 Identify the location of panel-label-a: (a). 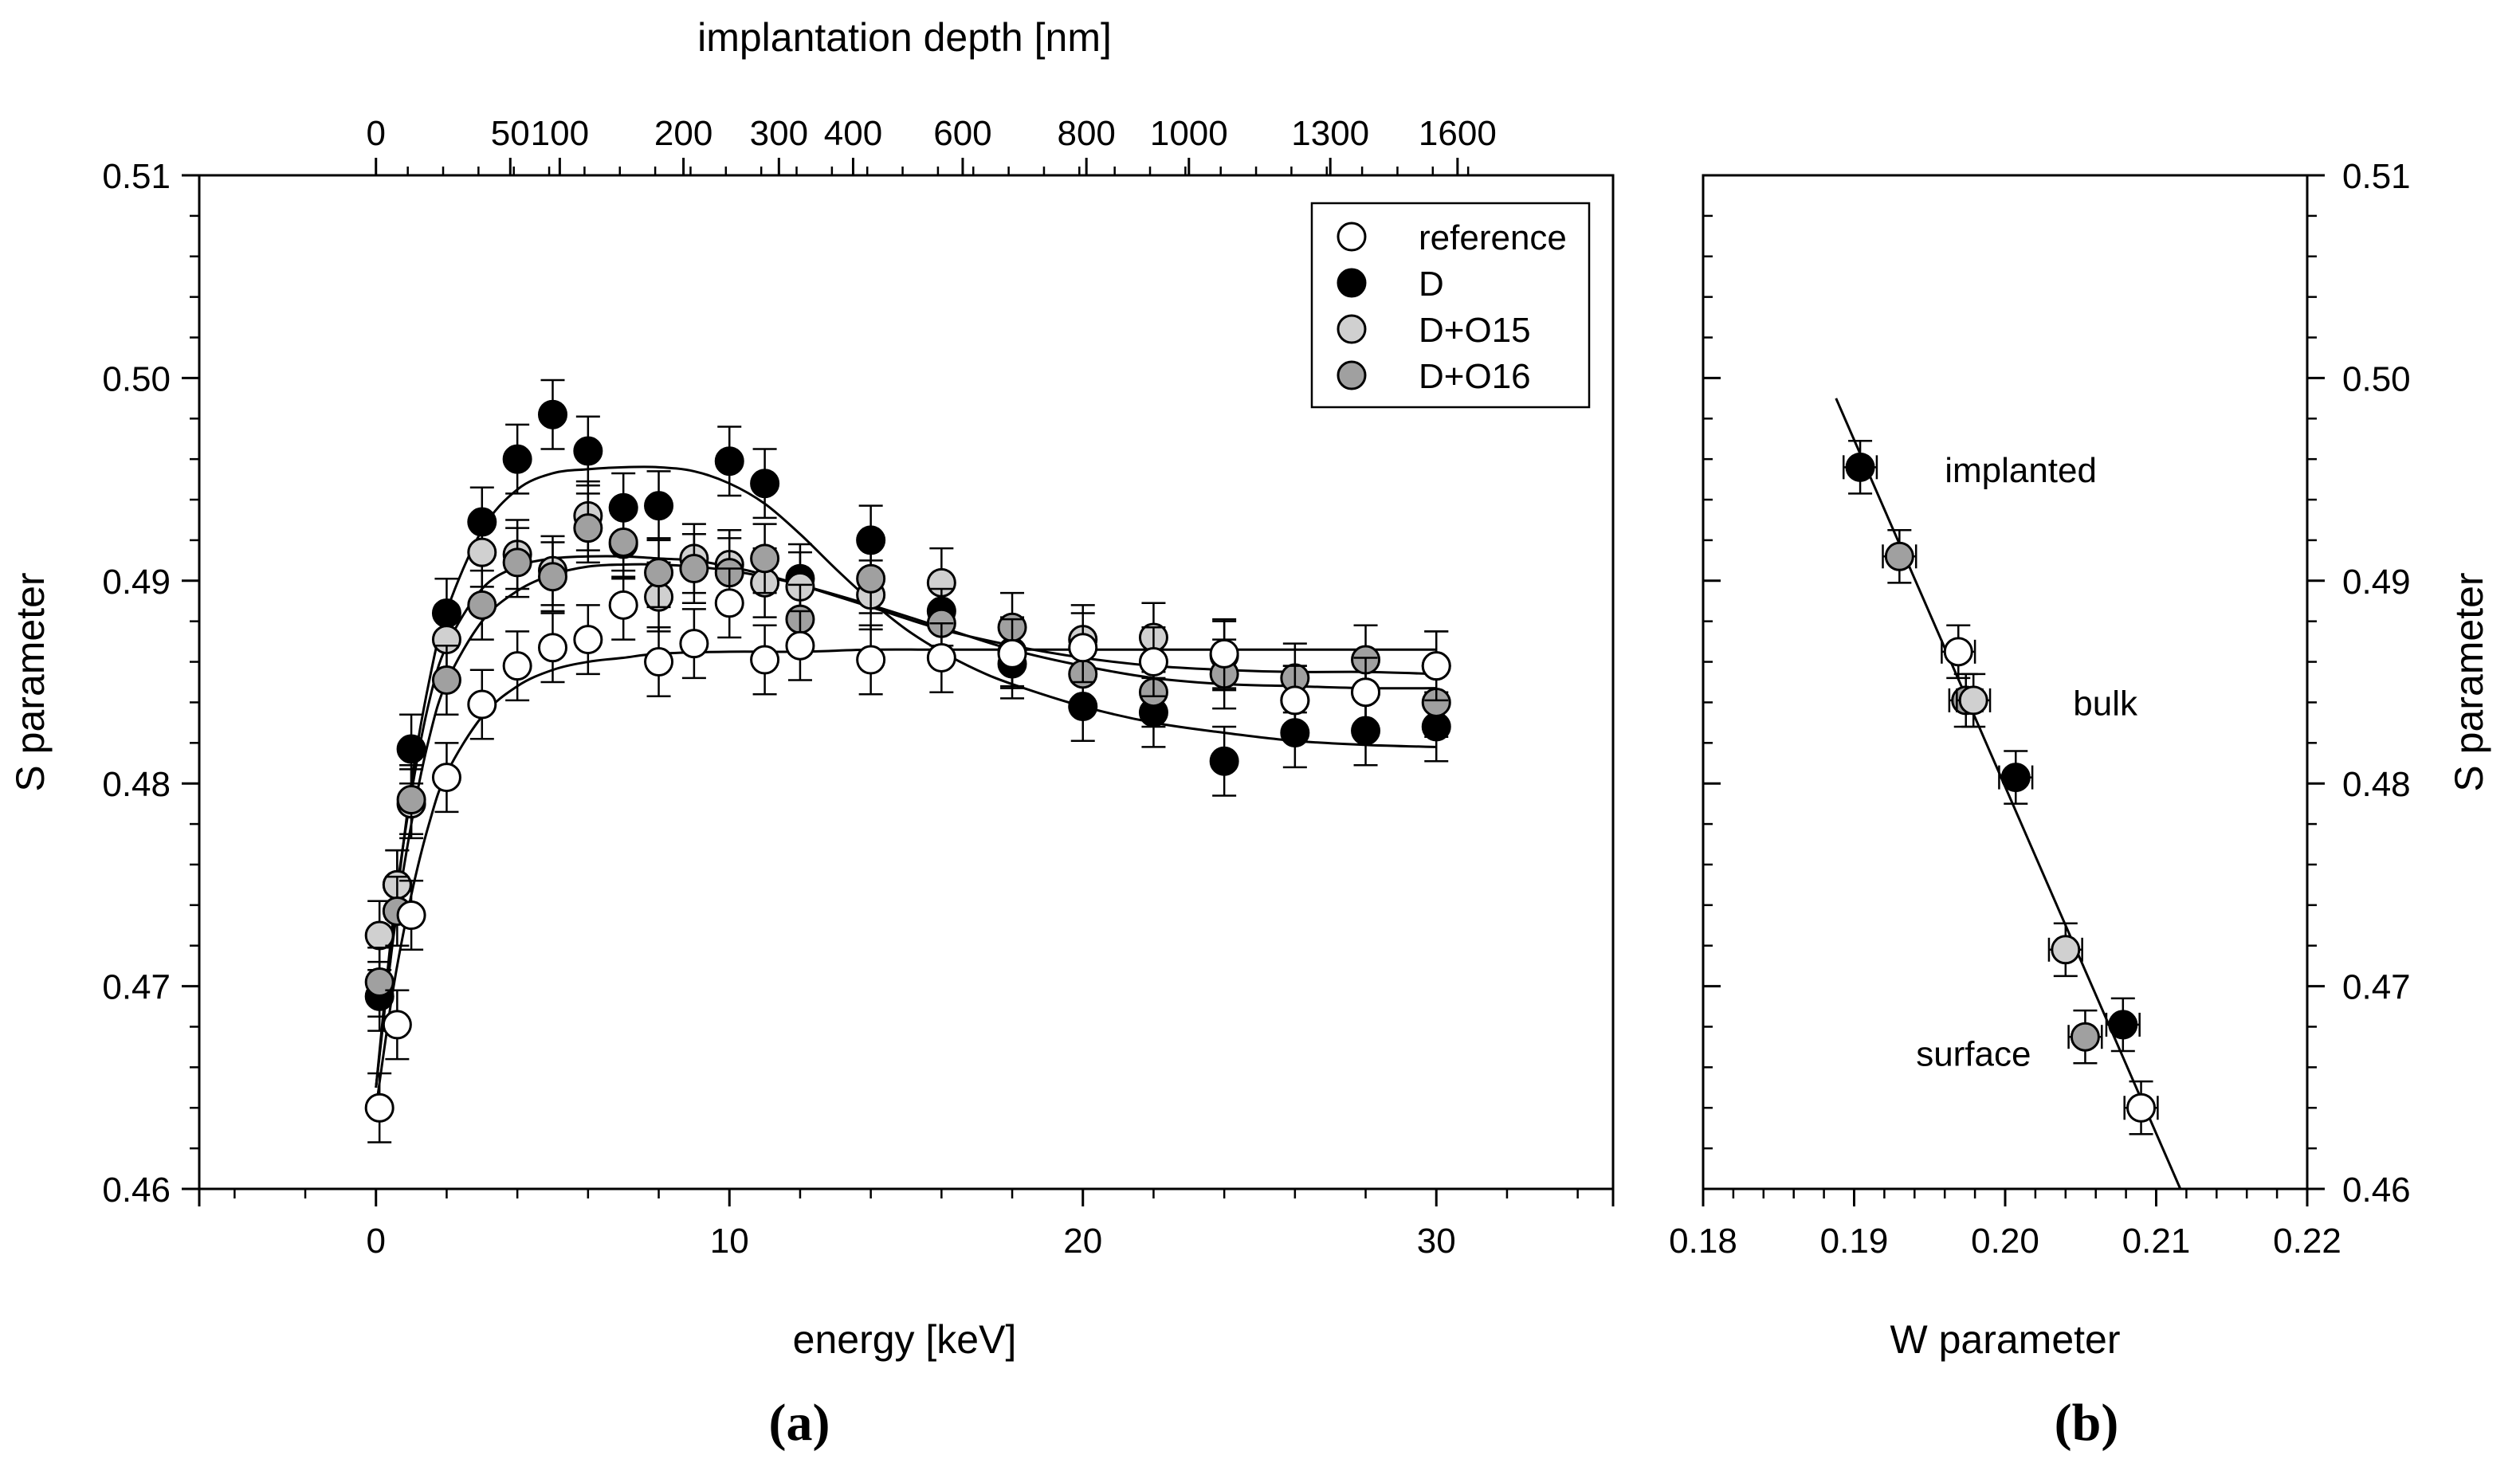
(799, 1423).